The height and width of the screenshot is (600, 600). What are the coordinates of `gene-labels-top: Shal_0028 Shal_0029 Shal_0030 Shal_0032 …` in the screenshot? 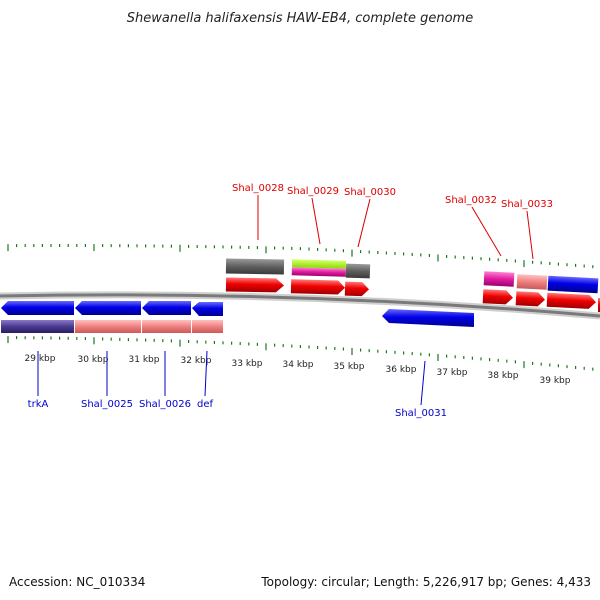 It's located at (392, 221).